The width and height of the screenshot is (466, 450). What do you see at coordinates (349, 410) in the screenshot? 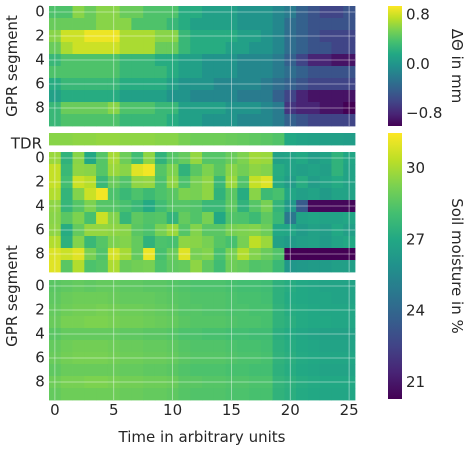
I see `x-tick-label: 25` at bounding box center [349, 410].